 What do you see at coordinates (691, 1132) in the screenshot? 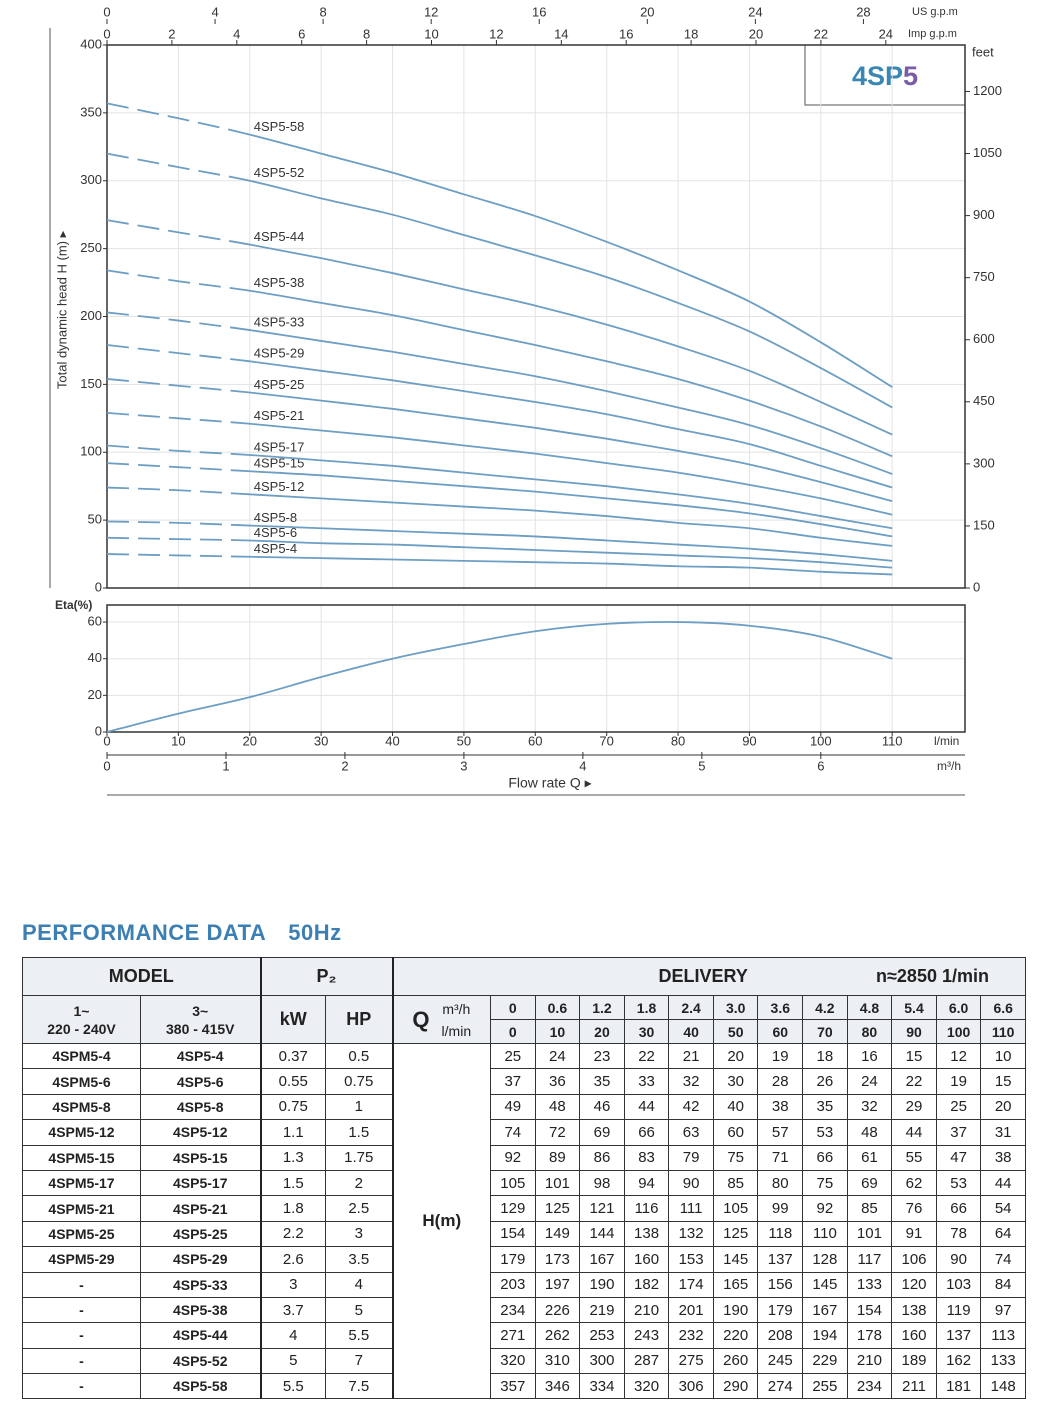
I see `table-cell: 63` at bounding box center [691, 1132].